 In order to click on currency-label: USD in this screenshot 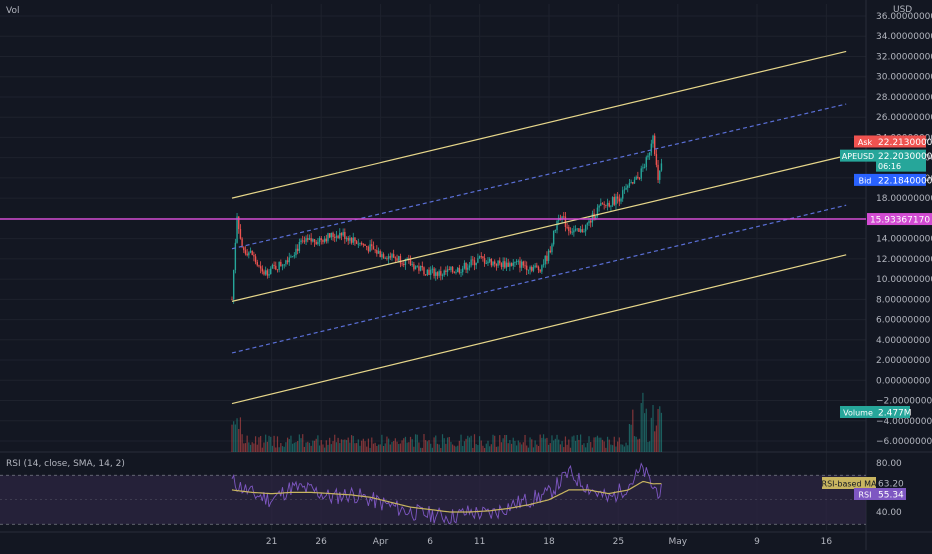, I will do `click(902, 10)`.